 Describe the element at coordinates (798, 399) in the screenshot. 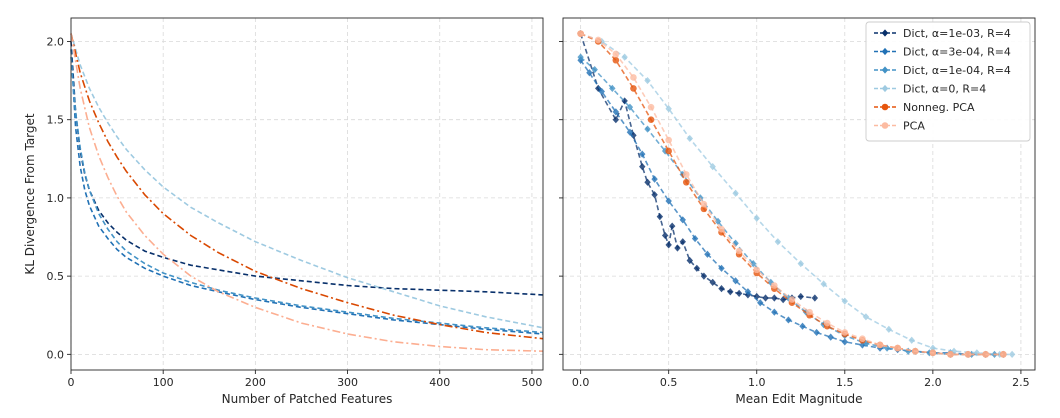

I see `x-axis-label: Mean Edit Magnitude` at that location.